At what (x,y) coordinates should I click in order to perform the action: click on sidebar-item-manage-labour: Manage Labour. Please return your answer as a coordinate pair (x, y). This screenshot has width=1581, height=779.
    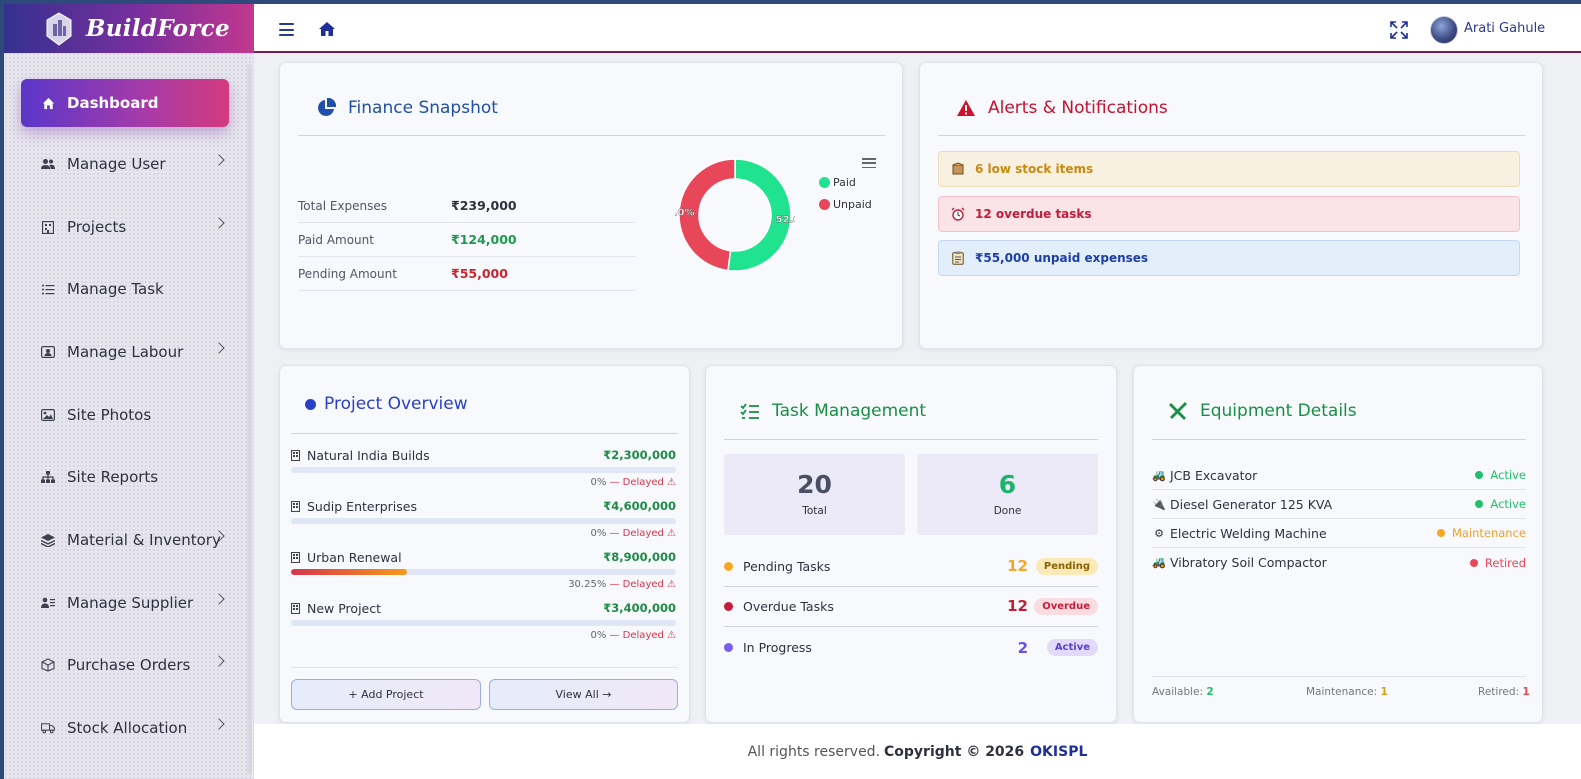
    Looking at the image, I should click on (125, 352).